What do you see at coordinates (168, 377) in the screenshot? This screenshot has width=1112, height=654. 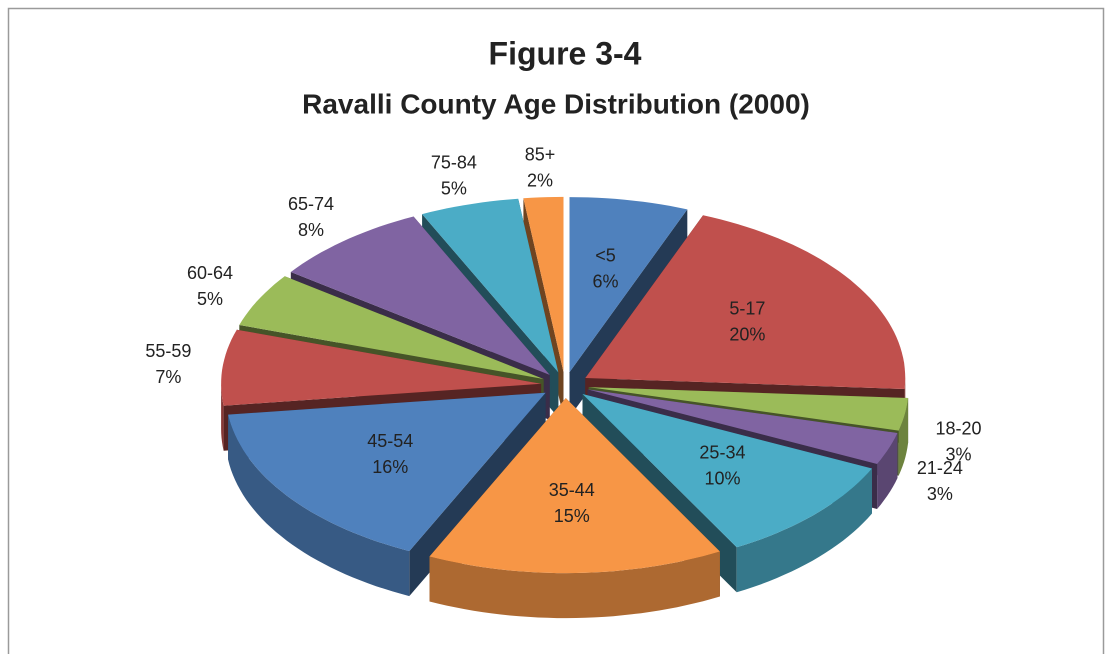 I see `data-label-value: 7%` at bounding box center [168, 377].